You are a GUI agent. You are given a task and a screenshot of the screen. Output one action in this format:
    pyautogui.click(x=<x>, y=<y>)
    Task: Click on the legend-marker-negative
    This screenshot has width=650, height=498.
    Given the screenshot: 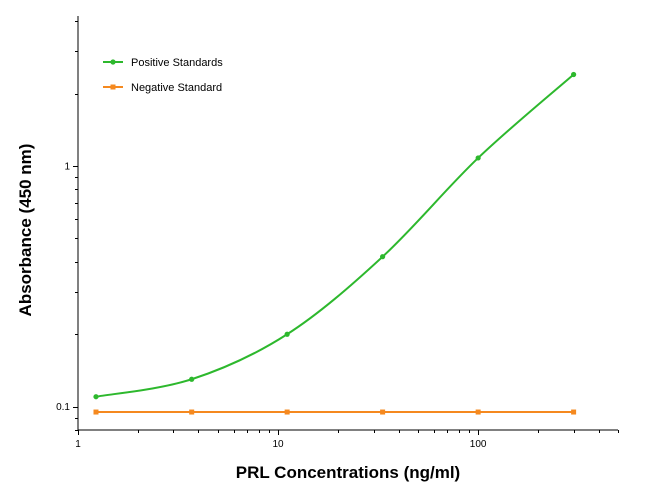 What is the action you would take?
    pyautogui.click(x=113, y=87)
    